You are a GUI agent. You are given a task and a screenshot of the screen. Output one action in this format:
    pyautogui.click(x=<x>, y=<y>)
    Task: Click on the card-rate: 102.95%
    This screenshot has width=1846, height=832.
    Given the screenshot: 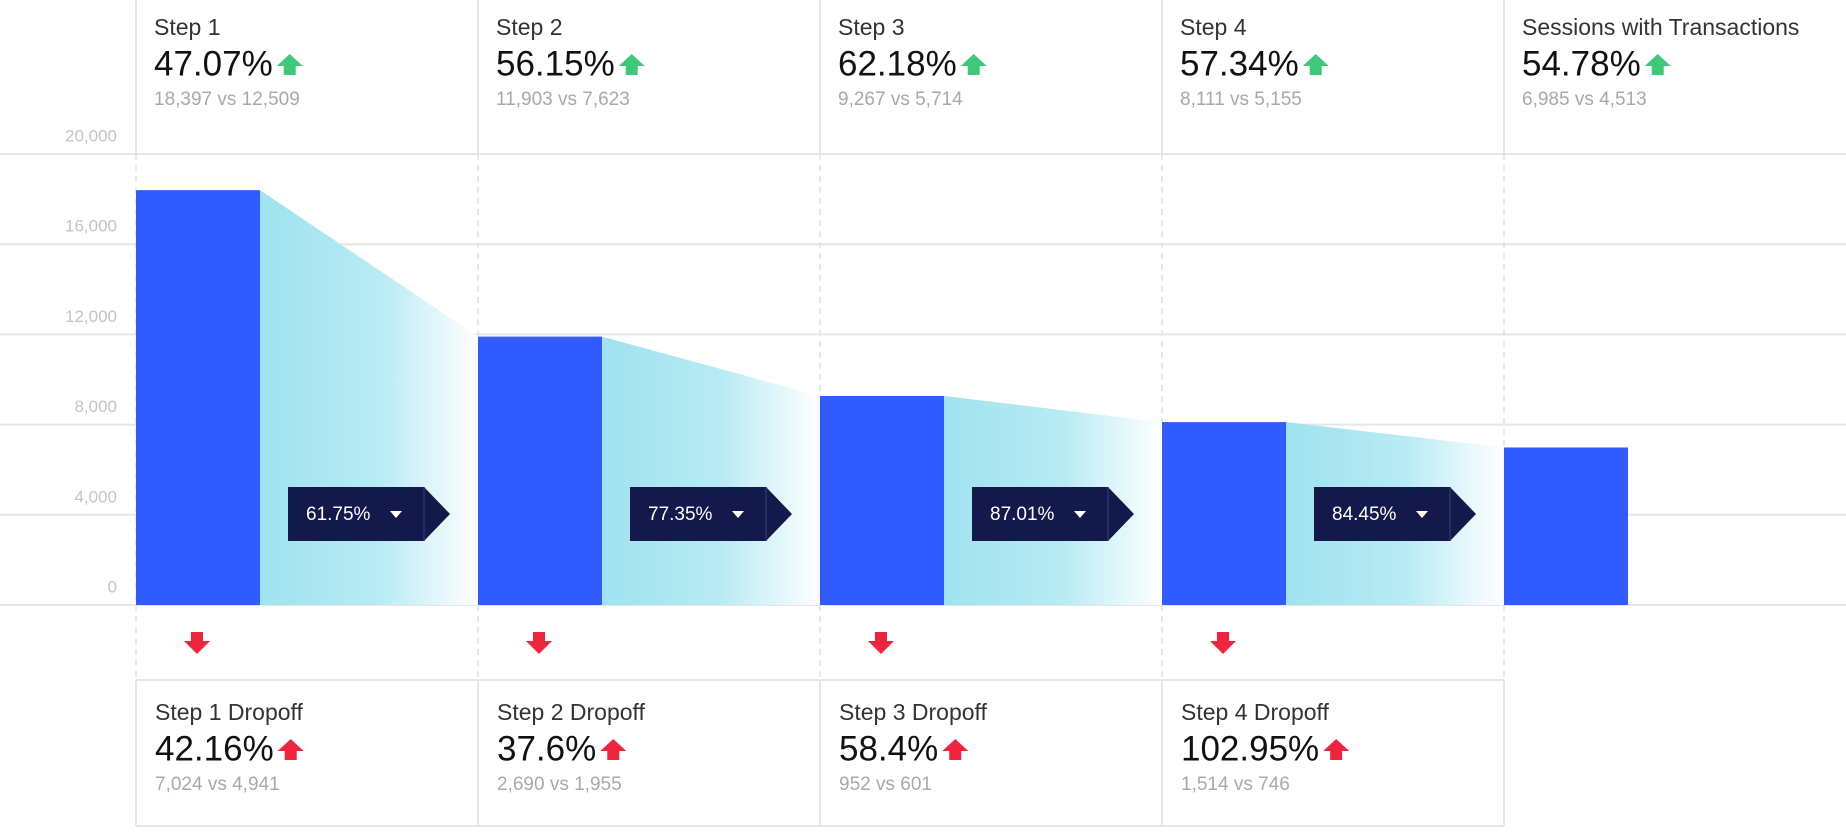 What is the action you would take?
    pyautogui.click(x=1250, y=748)
    